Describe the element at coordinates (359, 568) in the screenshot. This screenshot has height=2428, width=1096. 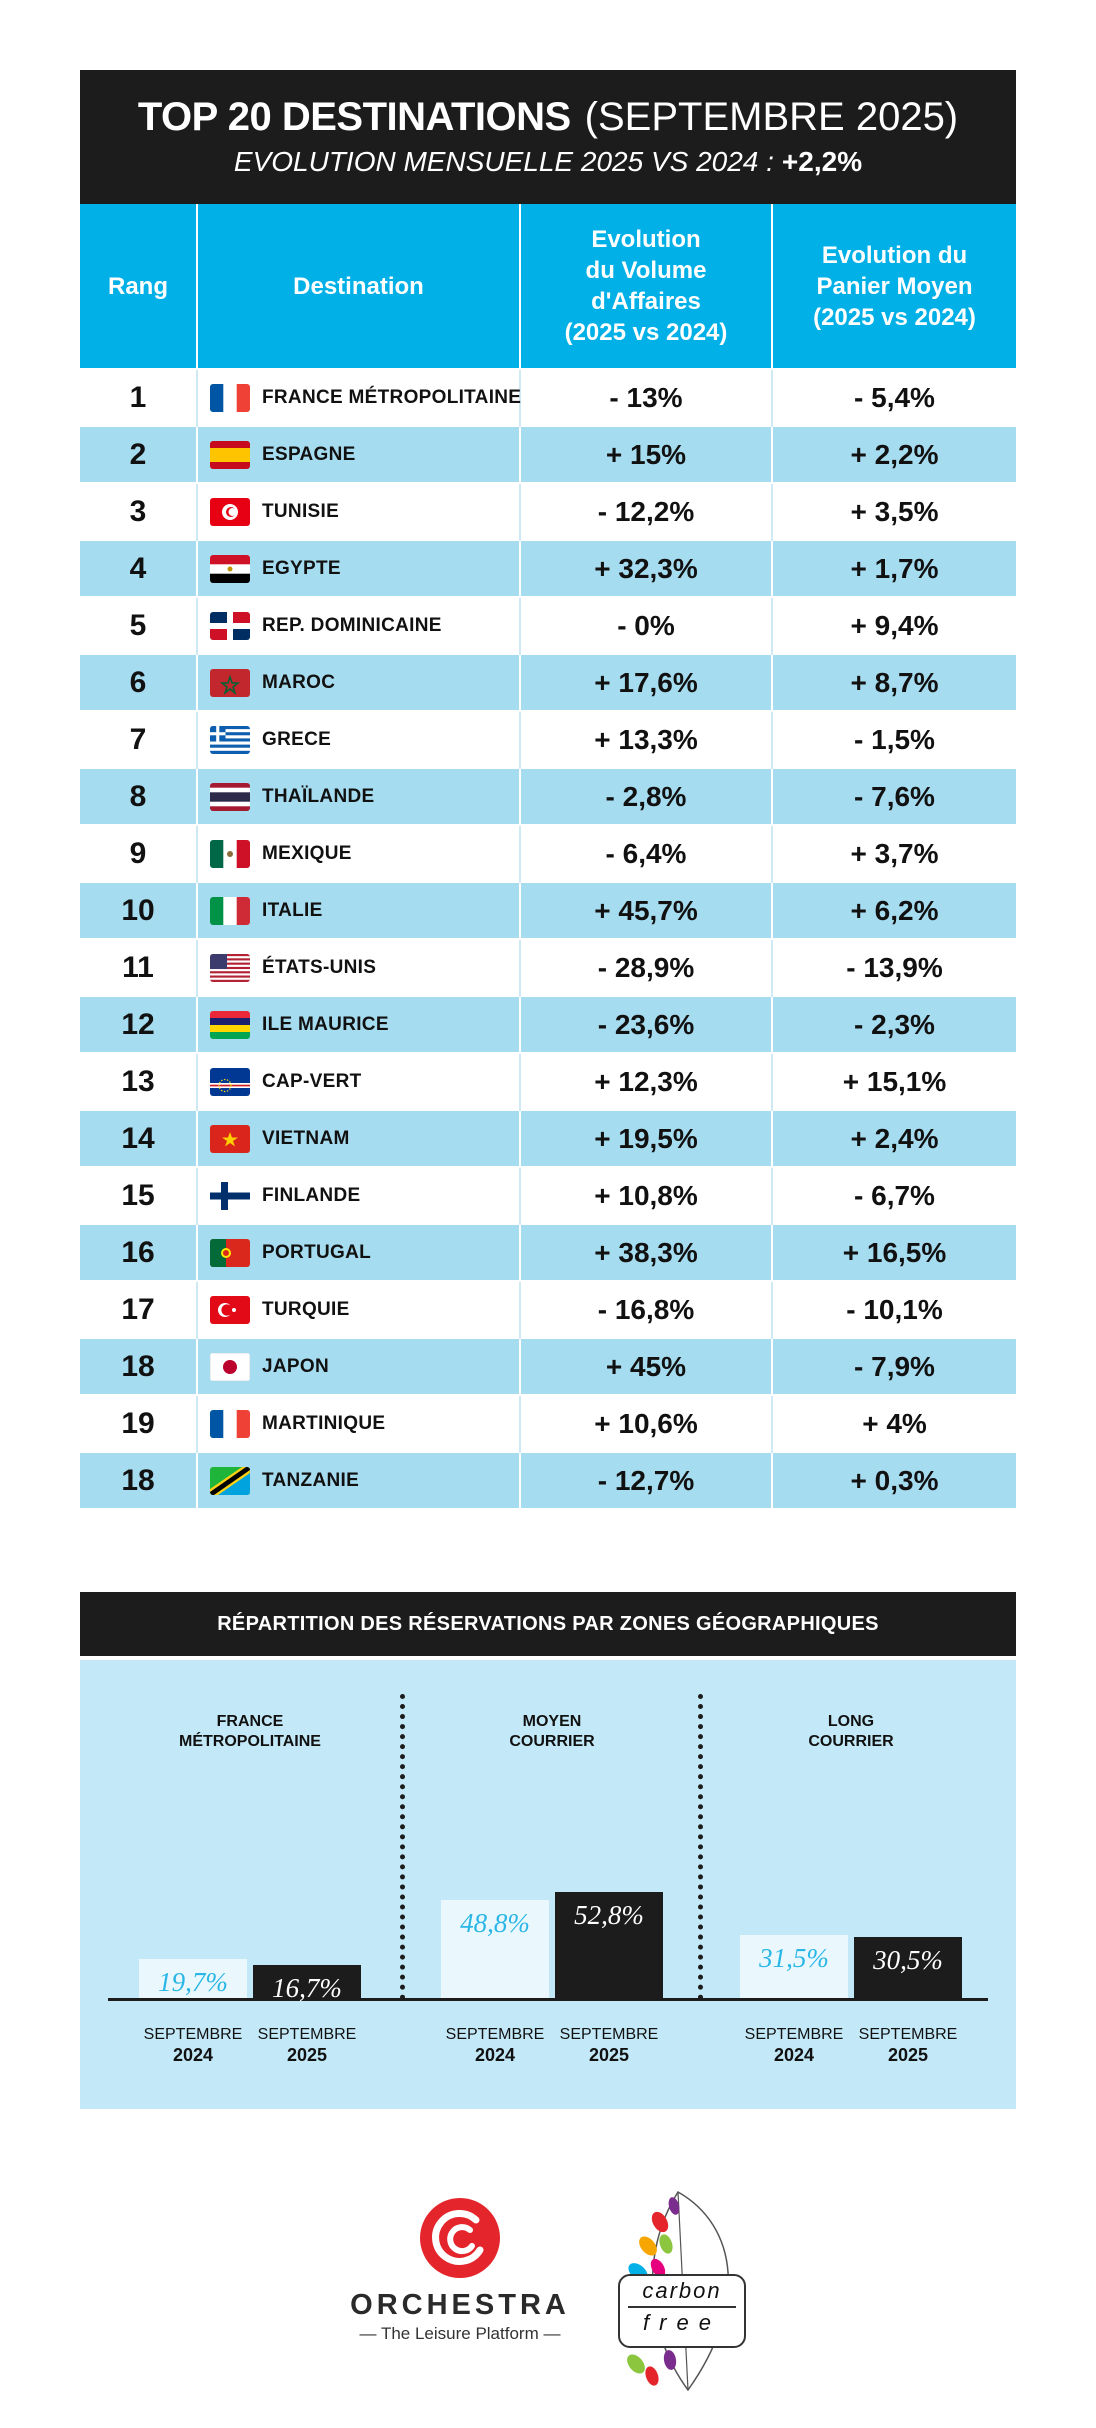
I see `destination-cell: EGYPTE` at that location.